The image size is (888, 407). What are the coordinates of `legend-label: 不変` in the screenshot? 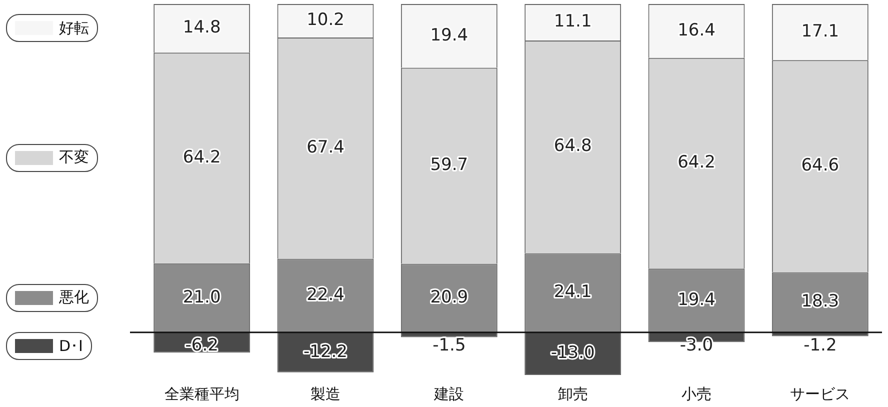 It's located at (74, 158).